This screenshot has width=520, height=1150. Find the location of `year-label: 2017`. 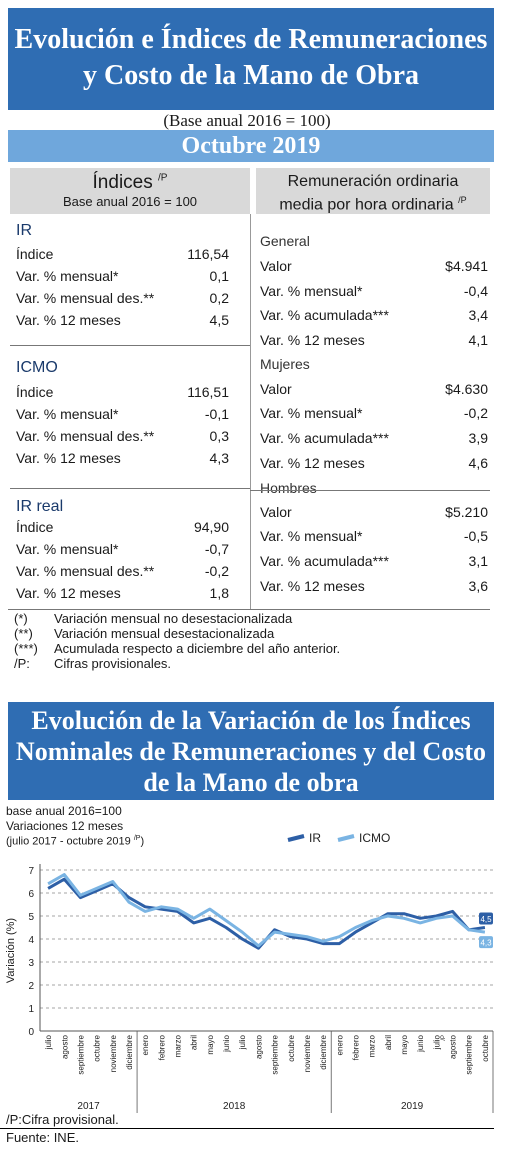

year-label: 2017 is located at coordinates (88, 1106).